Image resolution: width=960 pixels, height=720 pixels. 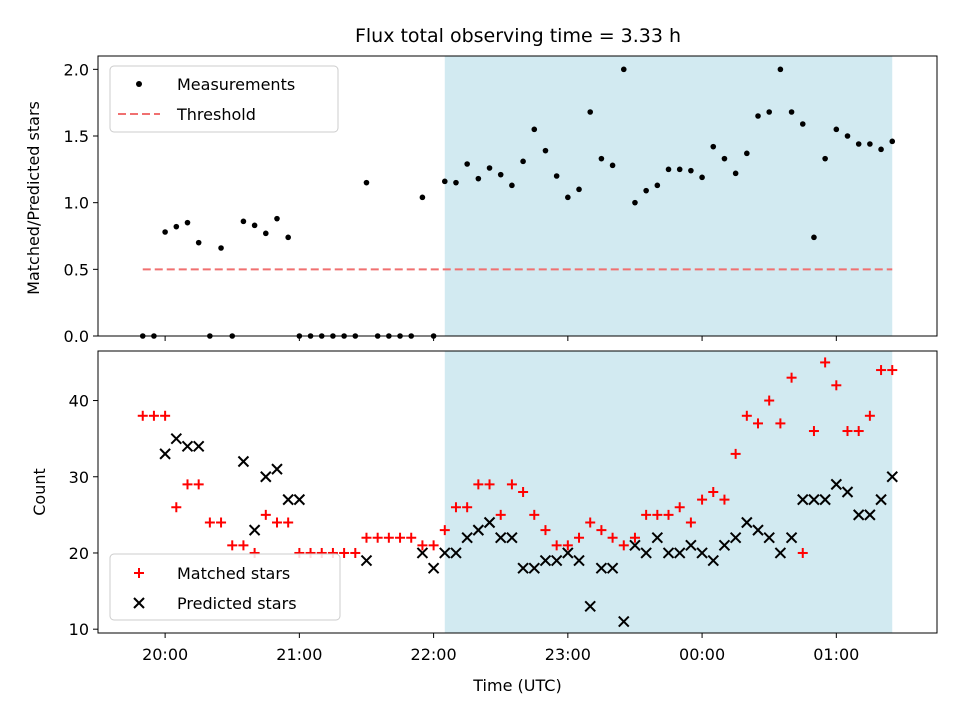 I want to click on x-axis-label: Time (UTC), so click(x=516, y=685).